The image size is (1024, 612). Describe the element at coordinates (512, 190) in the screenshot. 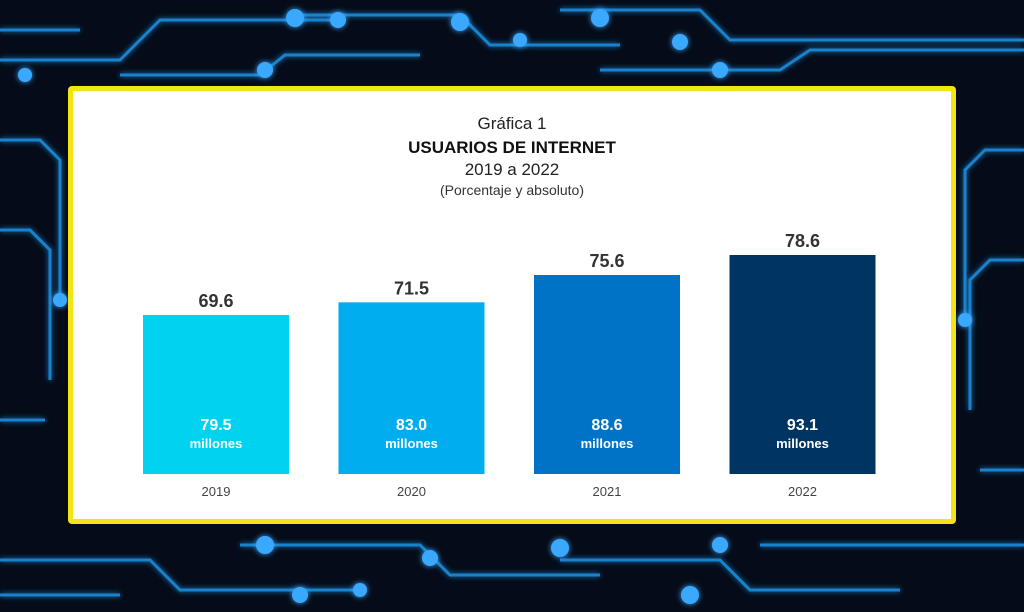

I see `chart-note: (Porcentaje y absoluto)` at that location.